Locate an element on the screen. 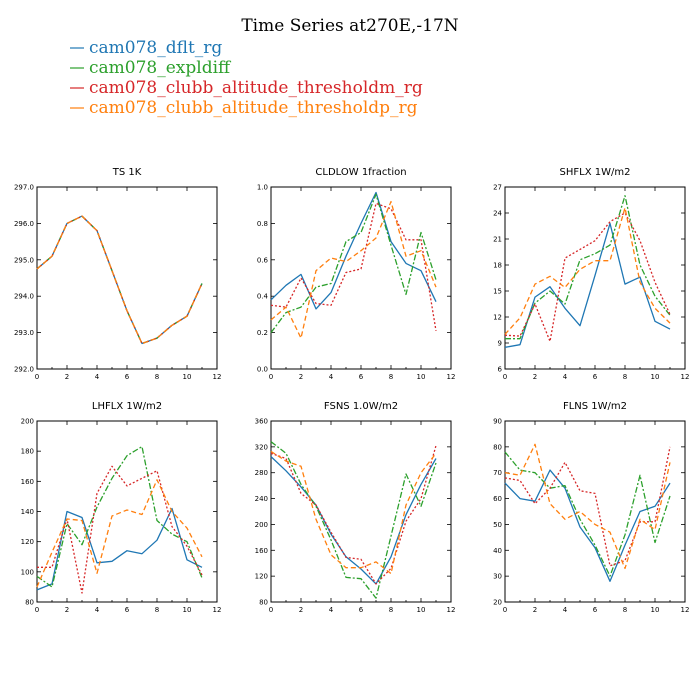 The height and width of the screenshot is (700, 700). y-tick-label: 50 is located at coordinates (497, 525).